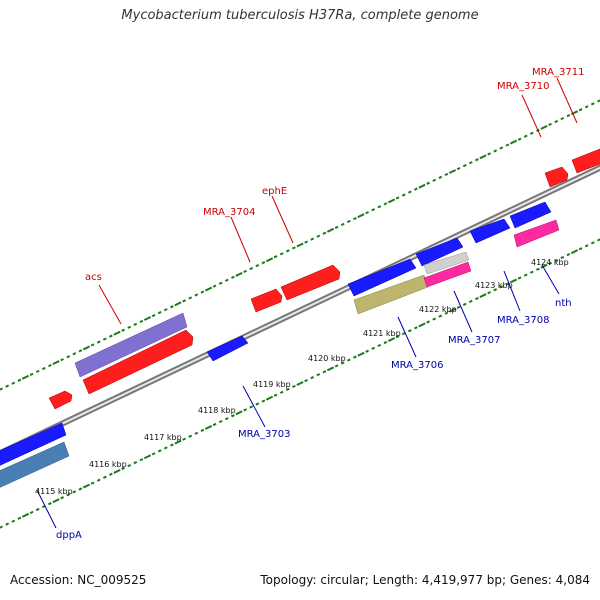  I want to click on label-nth: nth, so click(563, 303).